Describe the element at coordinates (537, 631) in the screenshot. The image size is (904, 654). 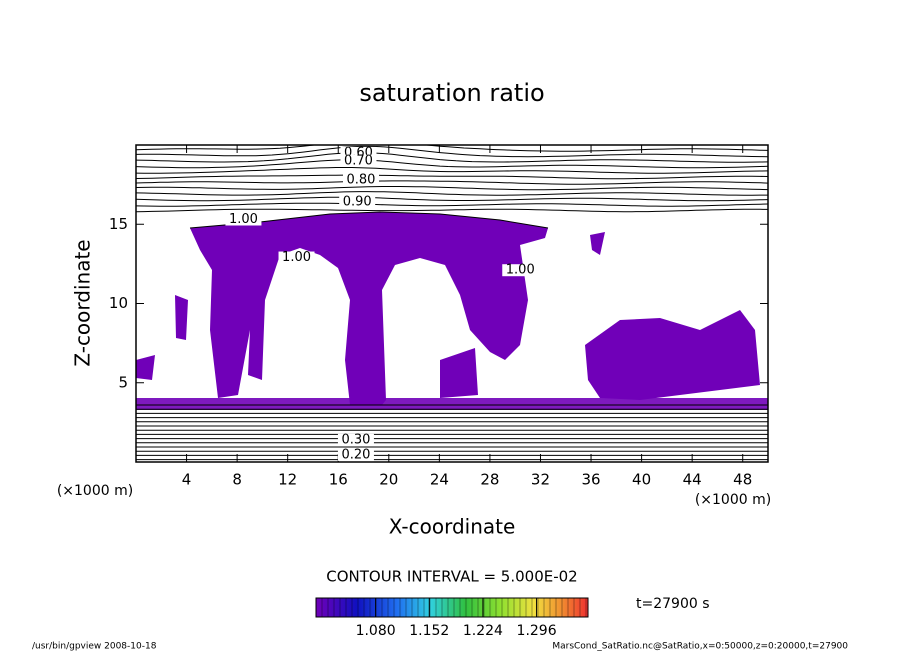
I see `colorbar-tick-label: 1.296` at that location.